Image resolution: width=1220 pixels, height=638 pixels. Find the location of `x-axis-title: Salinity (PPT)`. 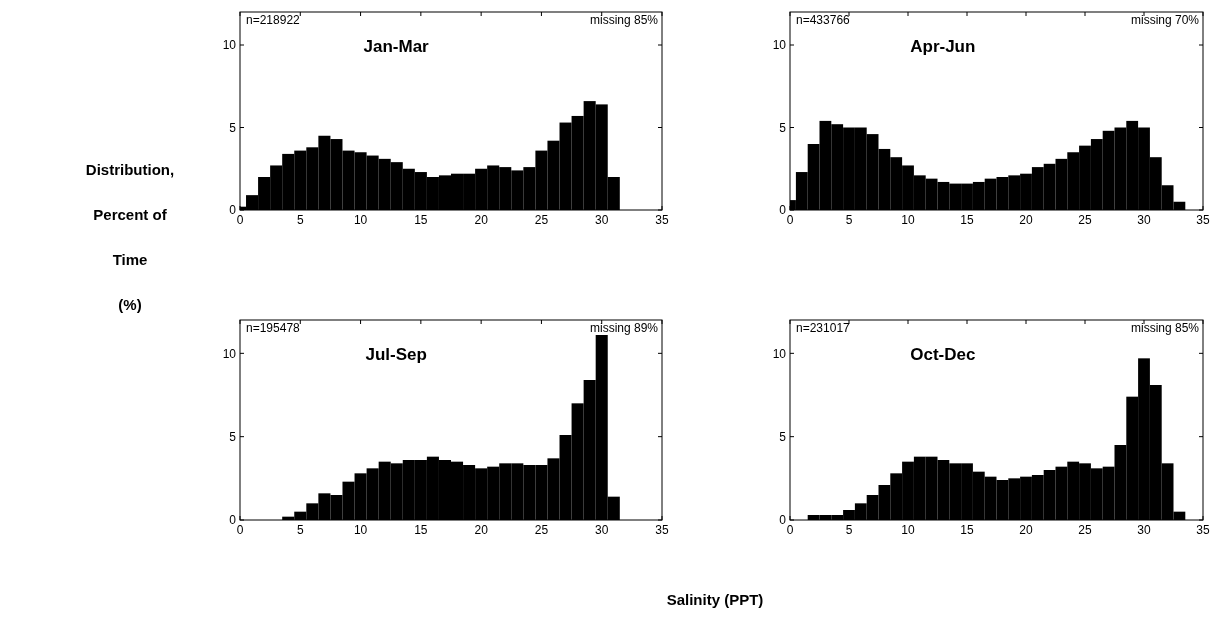

x-axis-title: Salinity (PPT) is located at coordinates (715, 599).